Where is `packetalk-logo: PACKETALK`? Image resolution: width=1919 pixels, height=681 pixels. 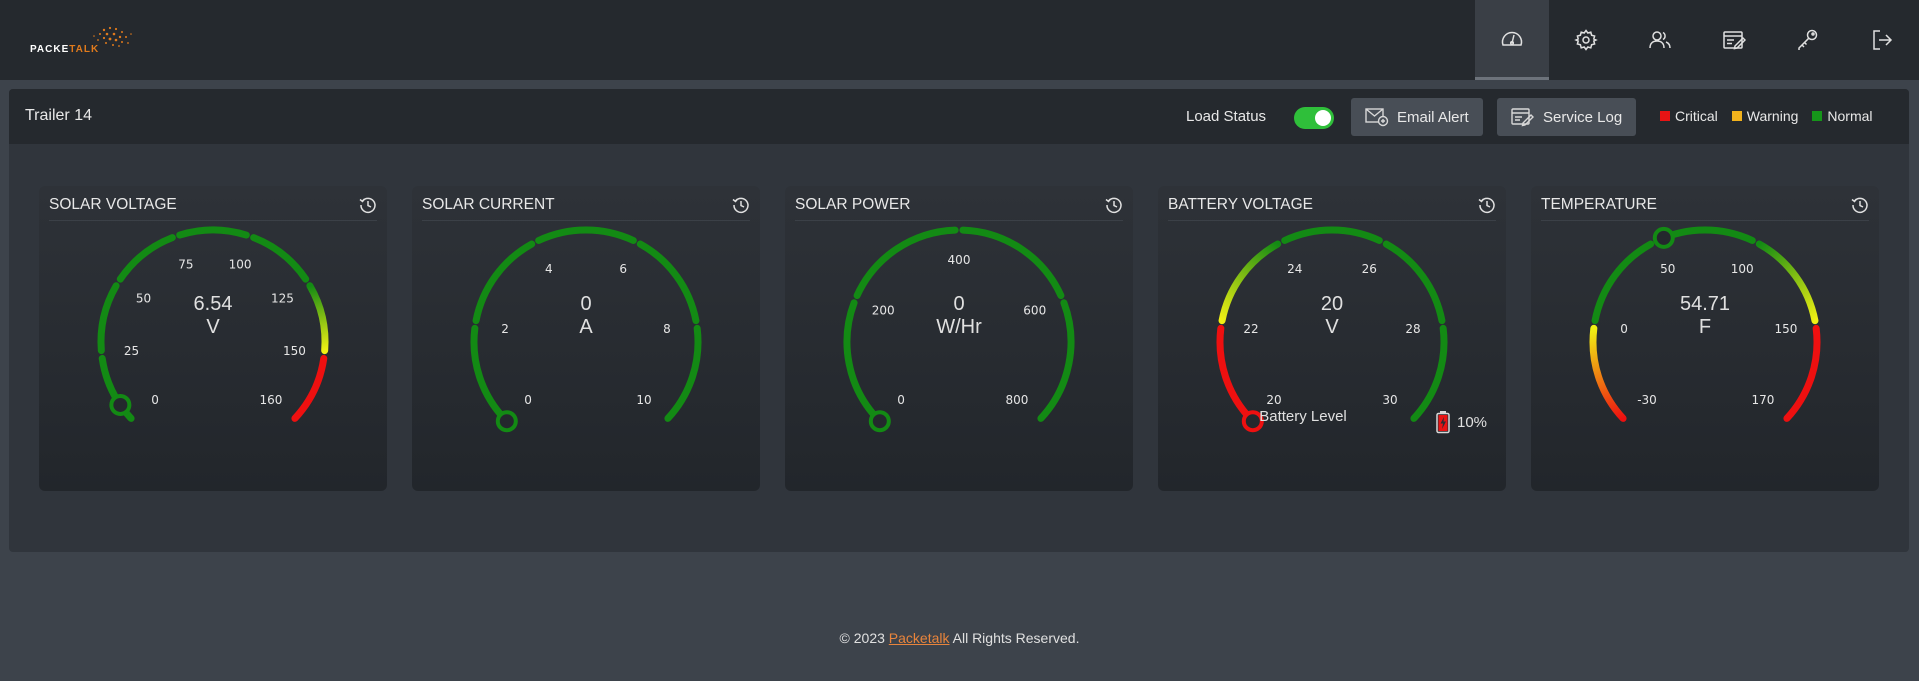 packetalk-logo: PACKETALK is located at coordinates (86, 41).